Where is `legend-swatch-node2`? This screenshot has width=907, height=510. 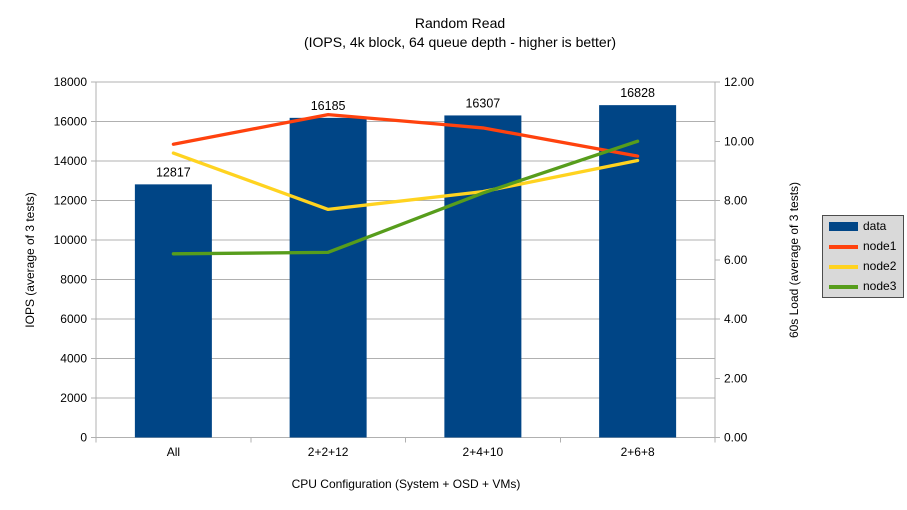
legend-swatch-node2 is located at coordinates (843, 266).